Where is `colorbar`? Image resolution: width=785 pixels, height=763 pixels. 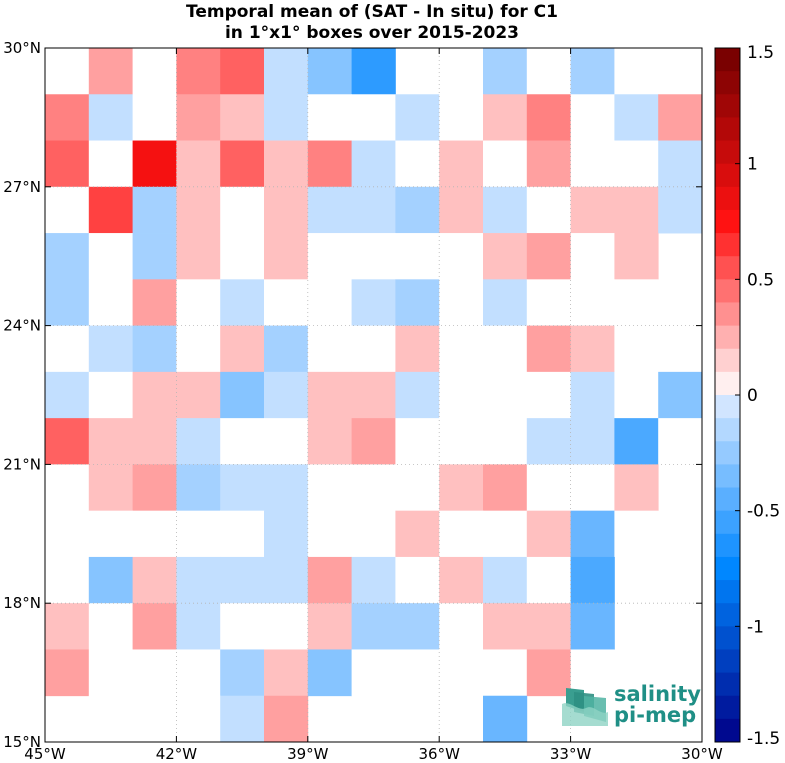
colorbar is located at coordinates (727, 395).